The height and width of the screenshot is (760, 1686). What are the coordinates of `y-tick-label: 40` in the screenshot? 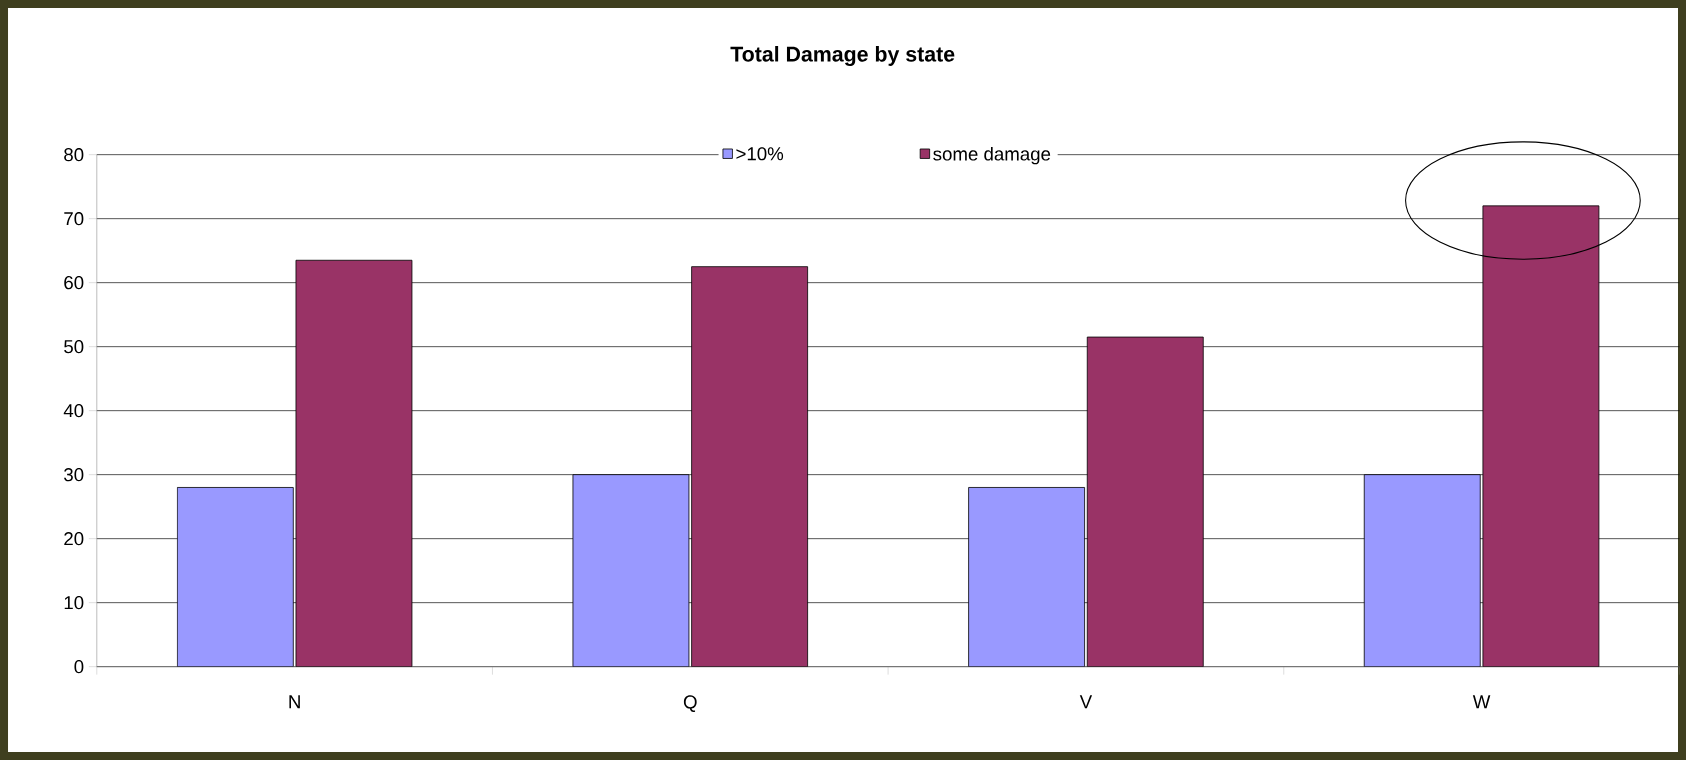 It's located at (73, 411).